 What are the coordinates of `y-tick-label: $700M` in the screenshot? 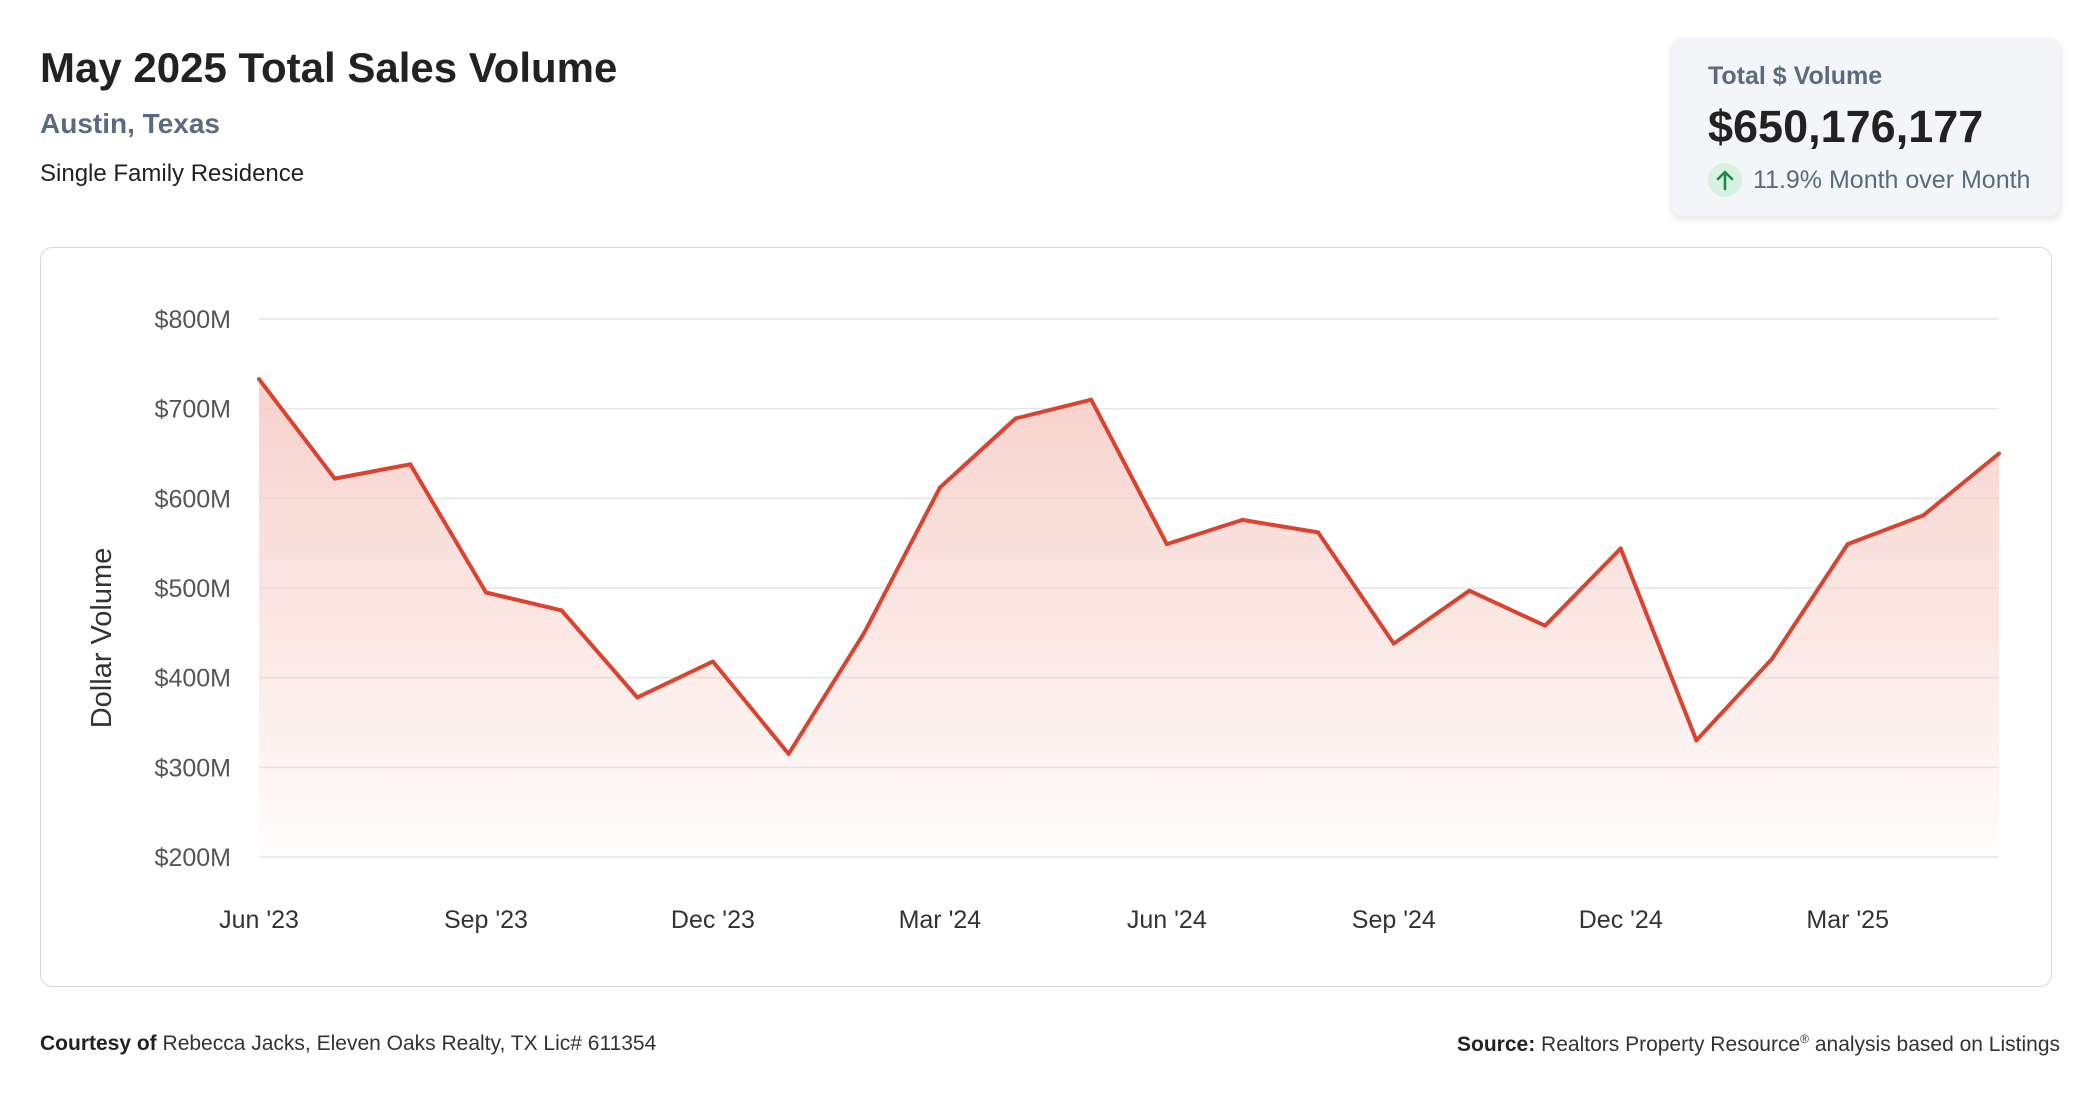 It's located at (193, 410).